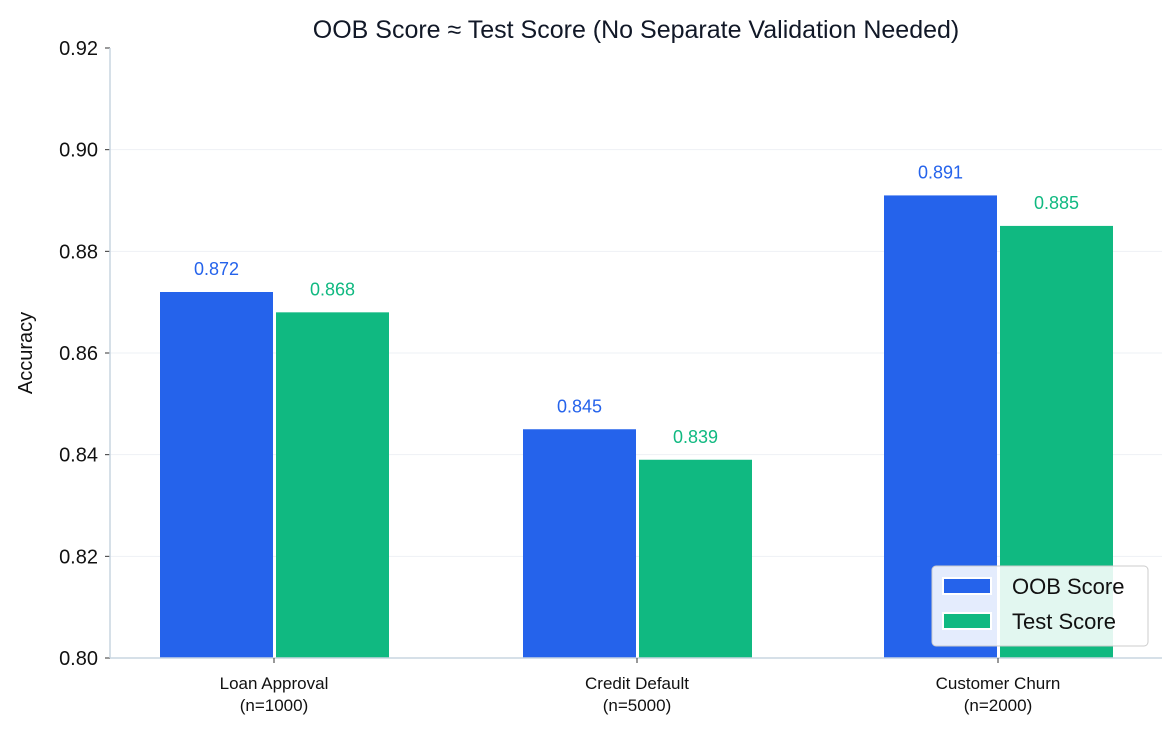 This screenshot has width=1176, height=729. Describe the element at coordinates (579, 406) in the screenshot. I see `data-label: 0.845` at that location.